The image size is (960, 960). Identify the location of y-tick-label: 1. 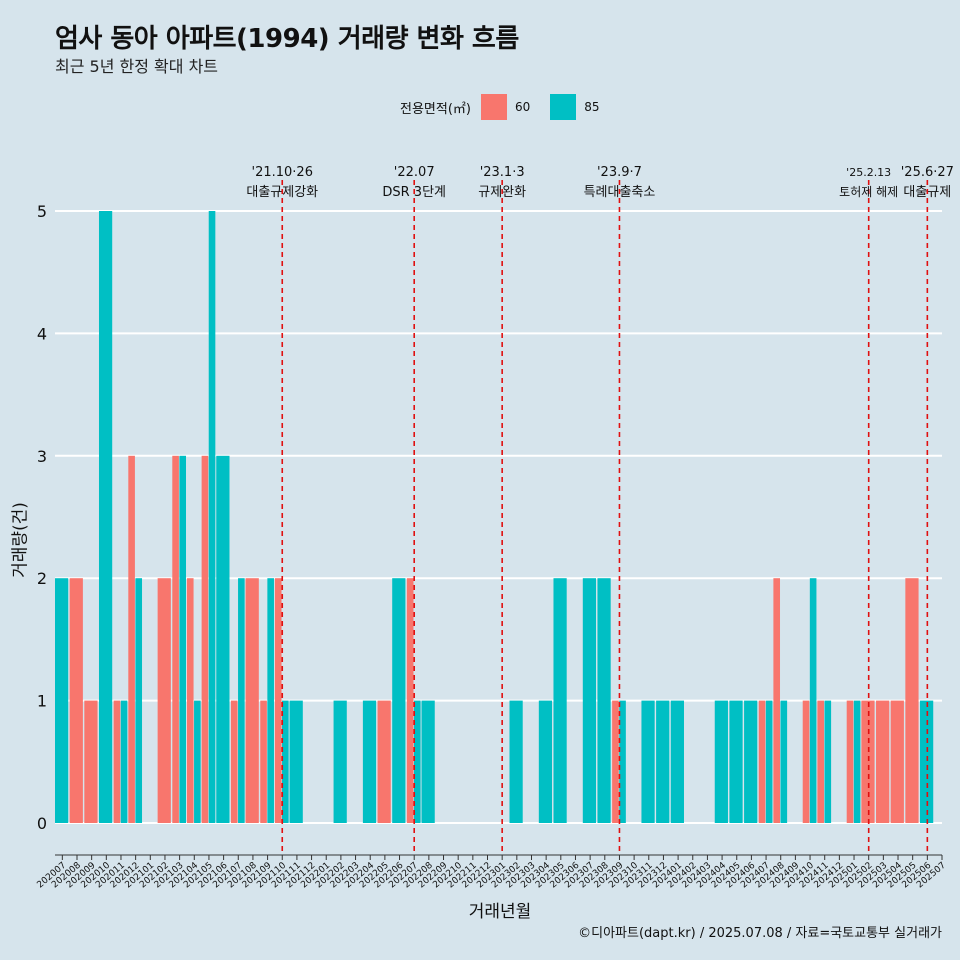
(42, 701).